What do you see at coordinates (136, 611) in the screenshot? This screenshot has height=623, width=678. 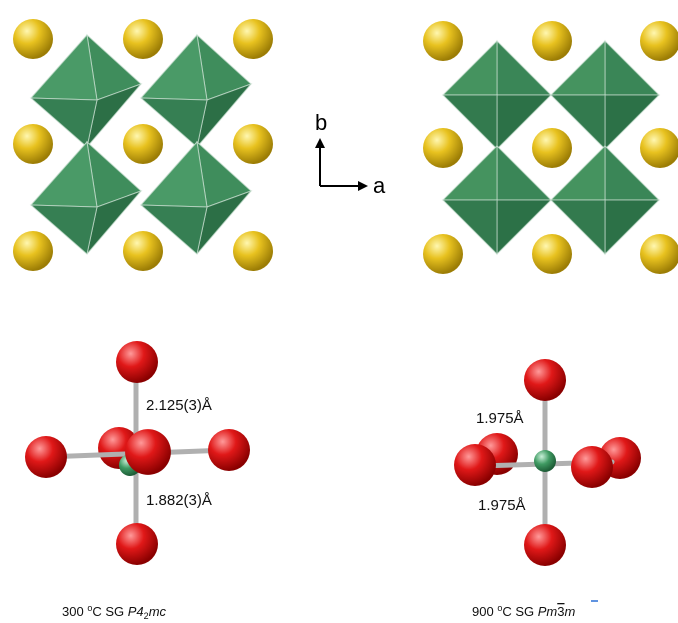 I see `caption-part: P4` at bounding box center [136, 611].